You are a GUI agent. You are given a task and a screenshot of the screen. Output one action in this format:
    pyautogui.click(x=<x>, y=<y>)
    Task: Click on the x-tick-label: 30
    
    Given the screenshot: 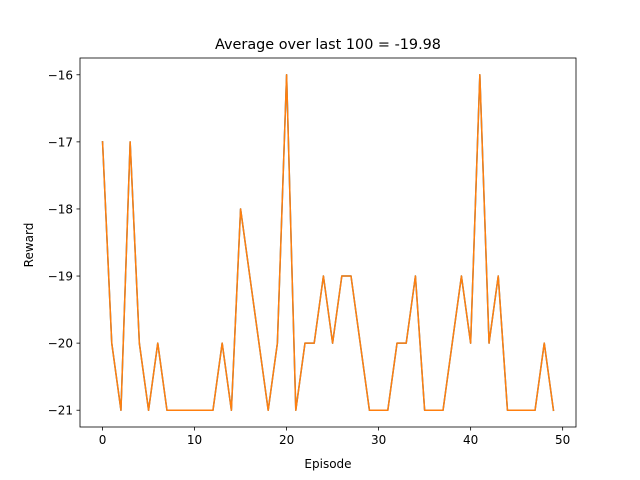 What is the action you would take?
    pyautogui.click(x=378, y=440)
    